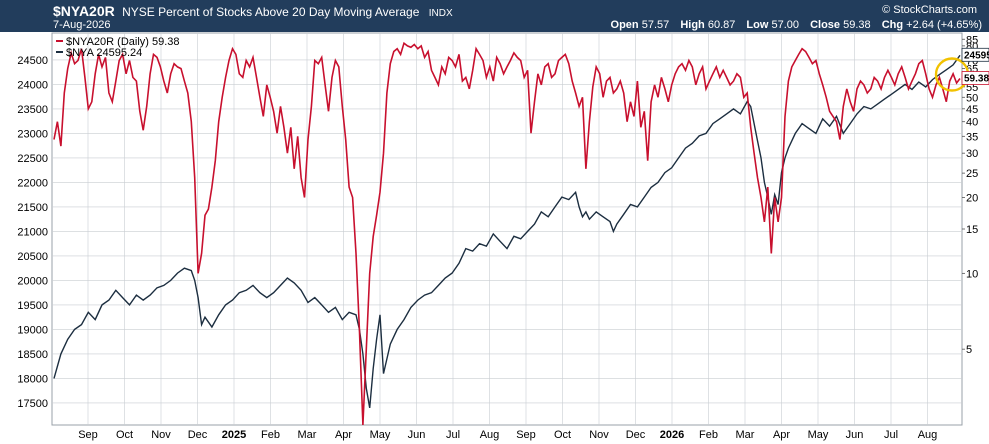 The image size is (989, 444). I want to click on left-tick-label: 22500, so click(32, 159).